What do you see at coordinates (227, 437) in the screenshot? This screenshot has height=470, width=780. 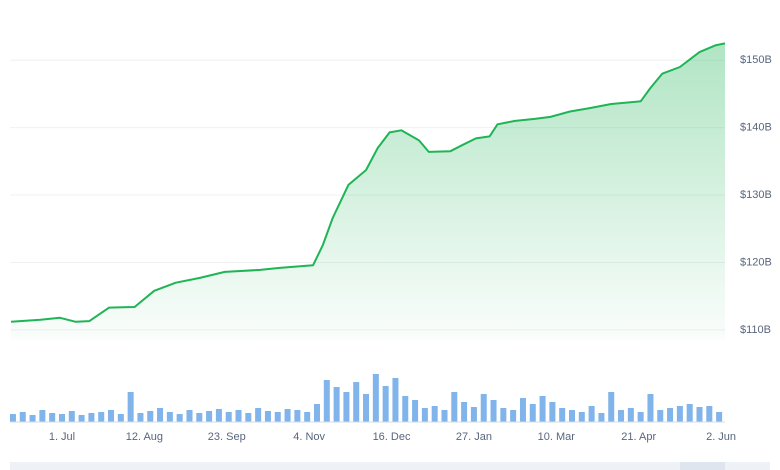 I see `x-tick-label: 23. Sep` at bounding box center [227, 437].